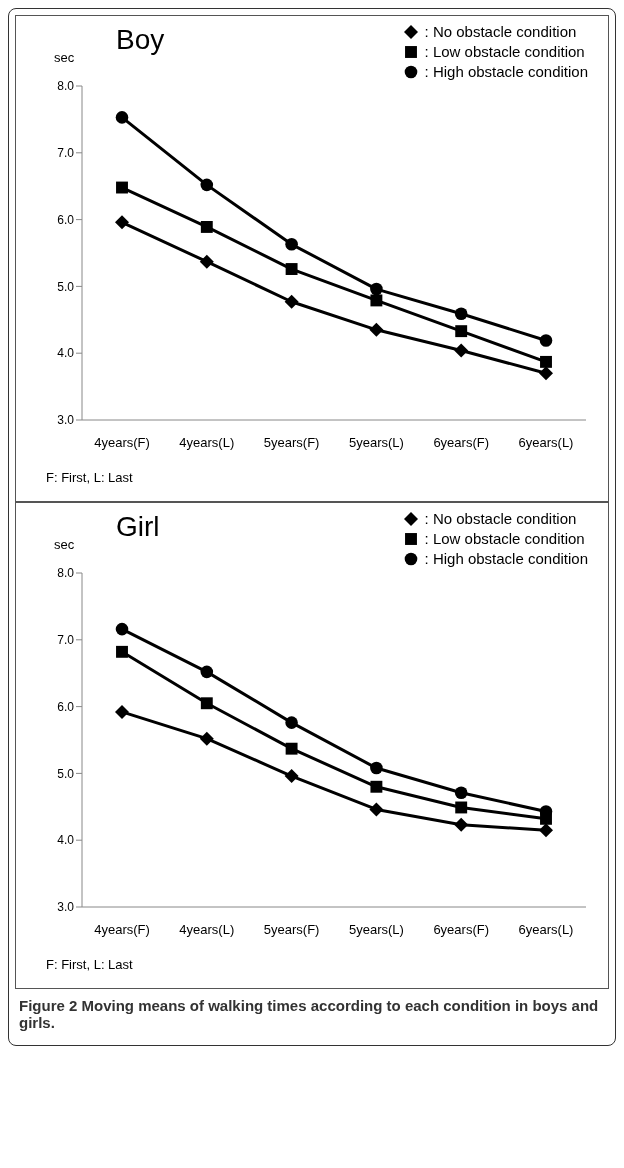  What do you see at coordinates (138, 527) in the screenshot?
I see `chart-title: Girl` at bounding box center [138, 527].